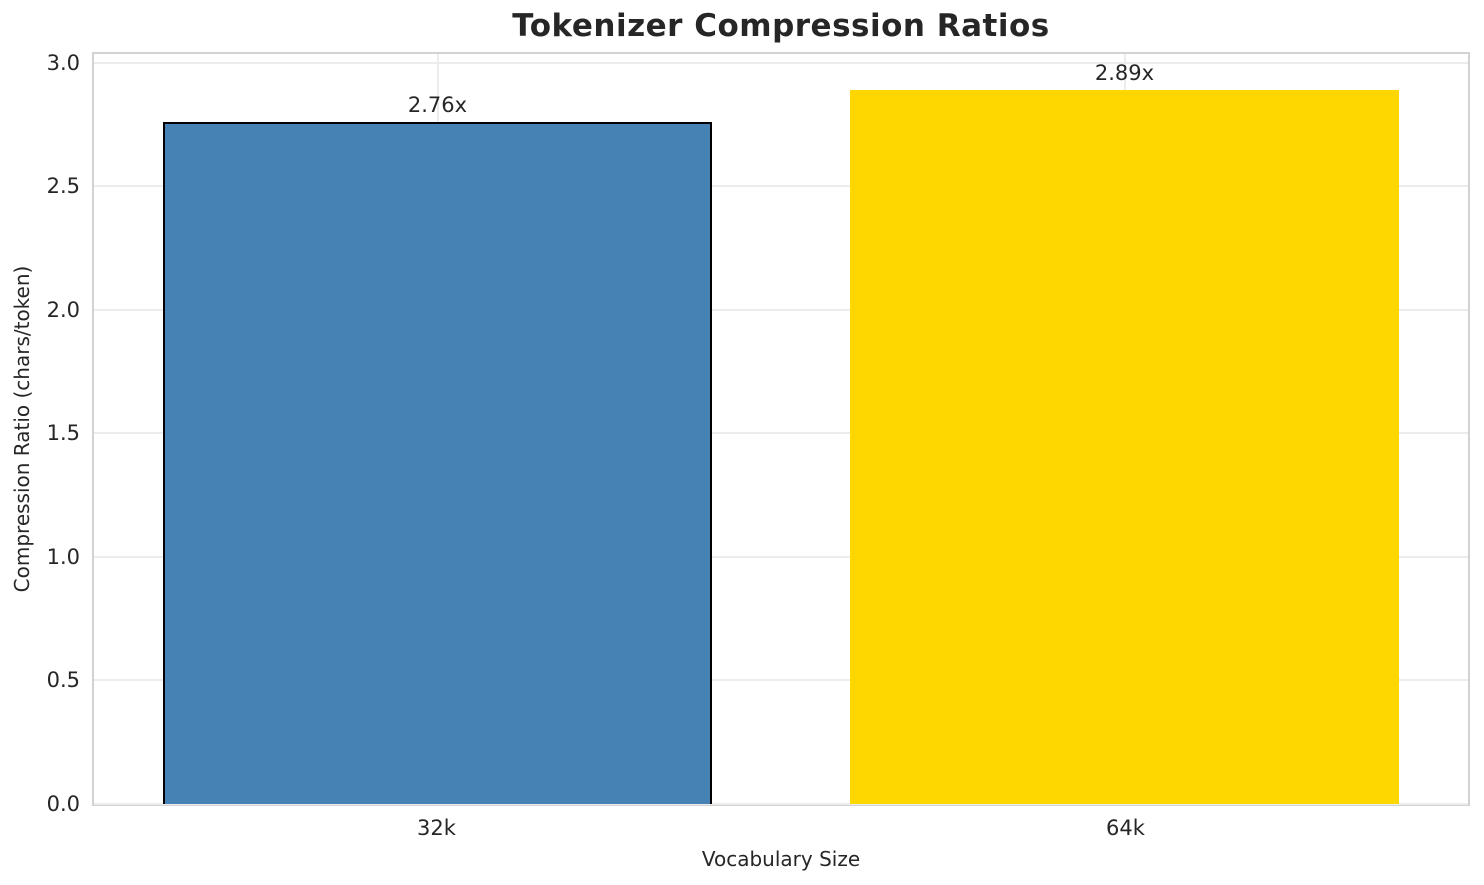  I want to click on y-tick-label: 2.5, so click(63, 186).